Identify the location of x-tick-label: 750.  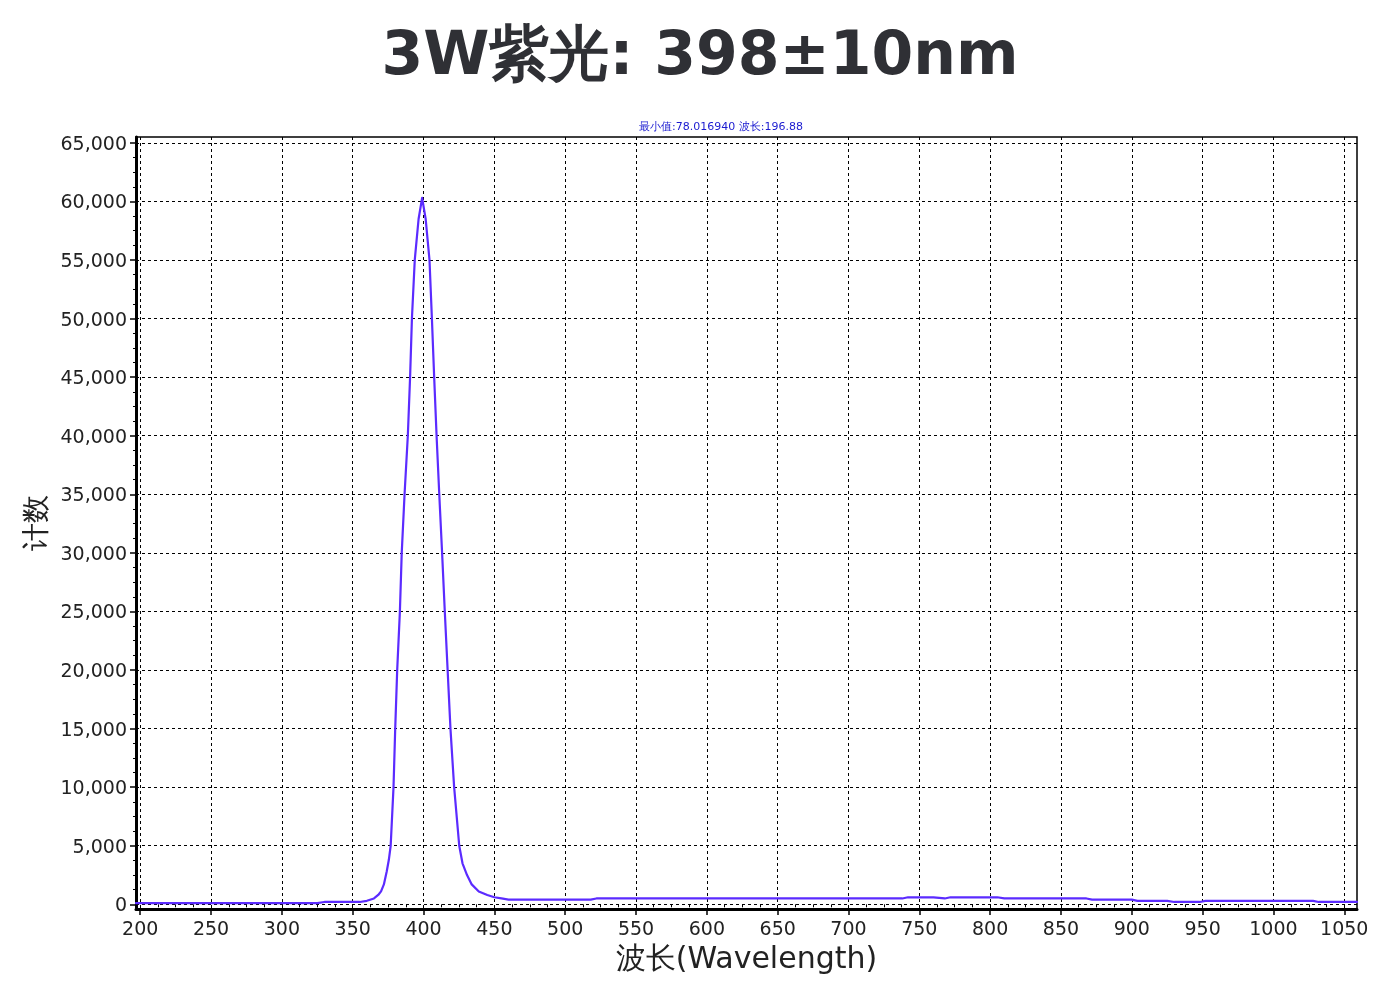
(919, 927).